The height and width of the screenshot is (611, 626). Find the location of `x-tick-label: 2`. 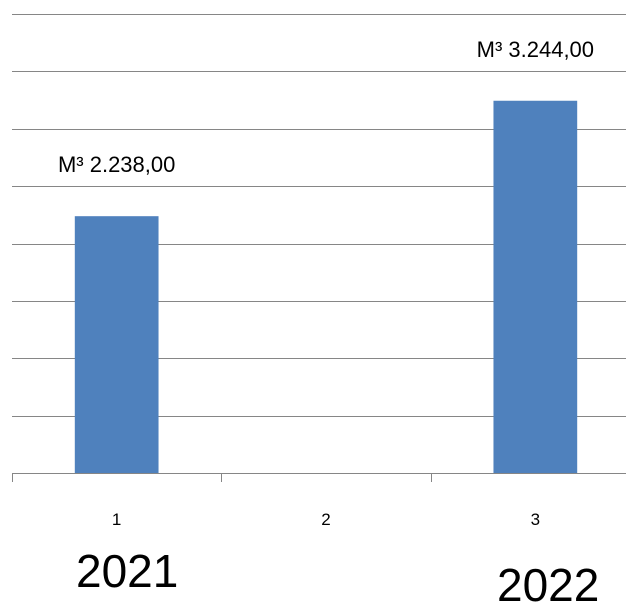

x-tick-label: 2 is located at coordinates (325, 519).